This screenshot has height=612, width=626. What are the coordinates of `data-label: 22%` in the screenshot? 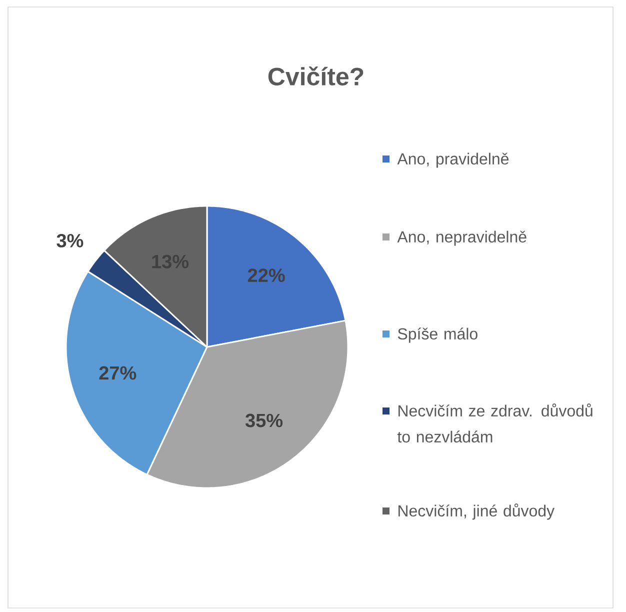 It's located at (266, 275).